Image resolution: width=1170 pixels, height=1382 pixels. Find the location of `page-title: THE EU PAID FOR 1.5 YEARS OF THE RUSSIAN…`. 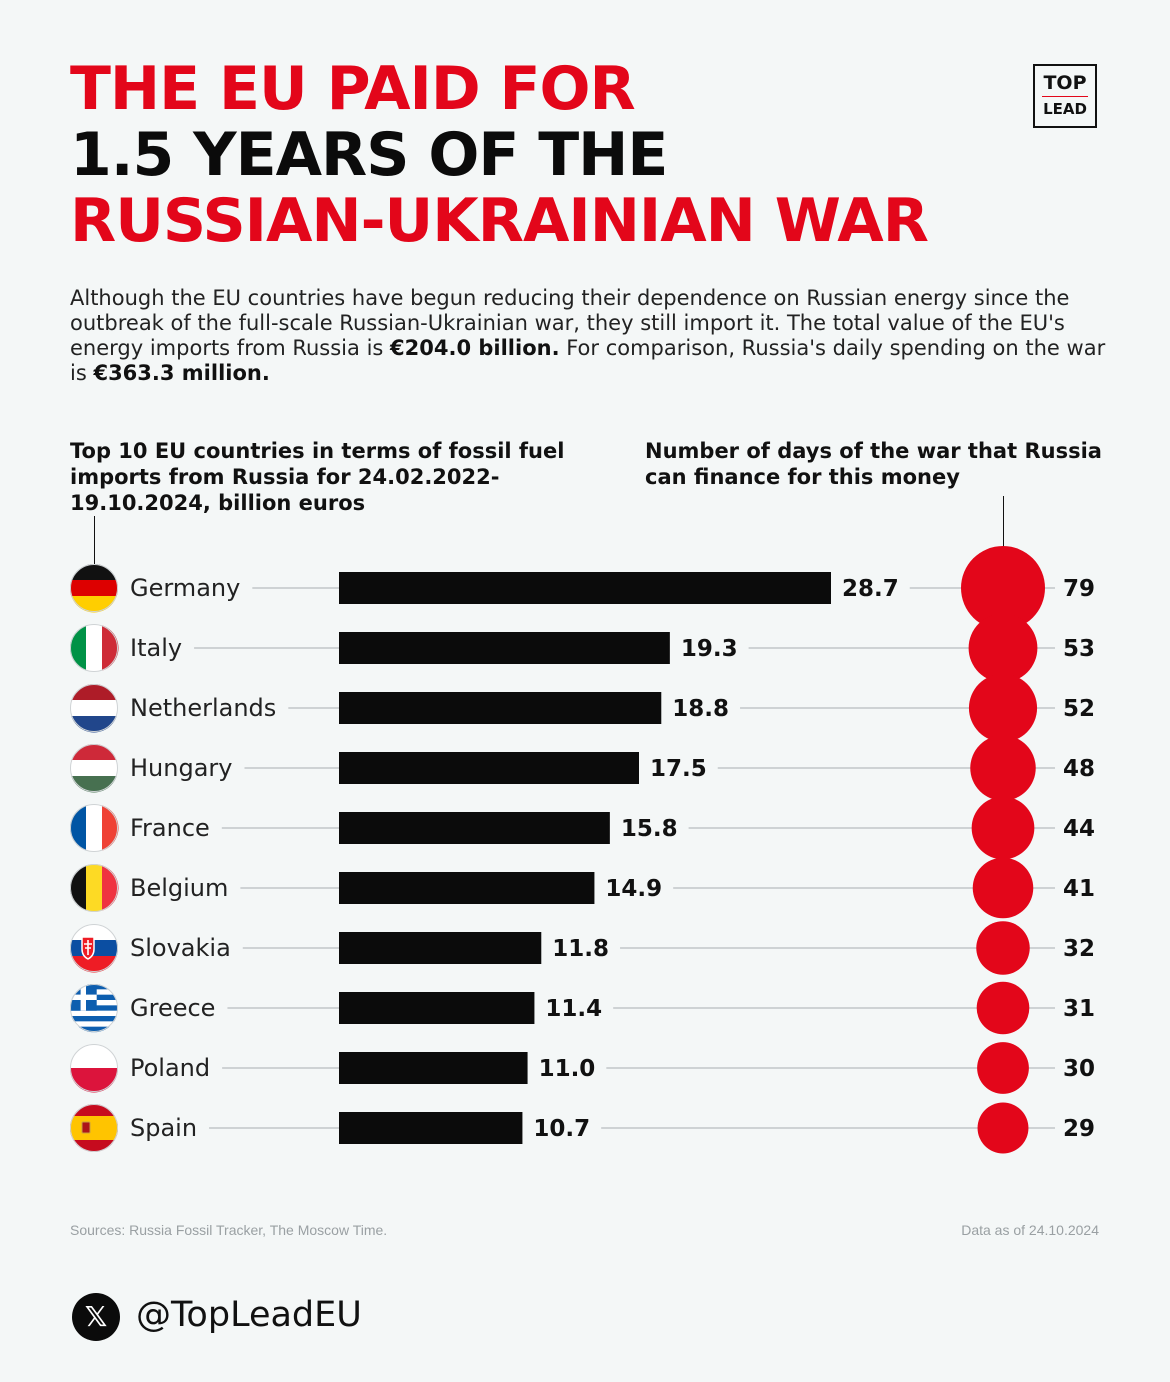

page-title: THE EU PAID FOR 1.5 YEARS OF THE RUSSIAN… is located at coordinates (499, 155).